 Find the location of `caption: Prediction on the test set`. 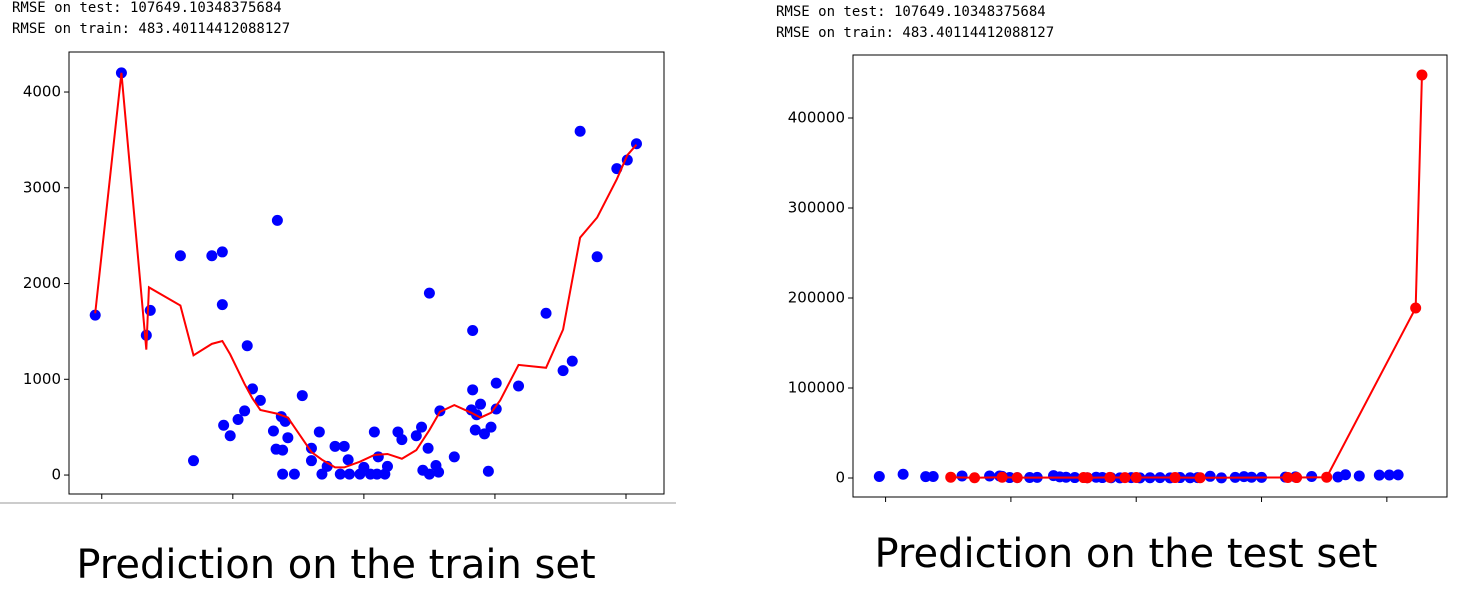

caption: Prediction on the test set is located at coordinates (1126, 554).